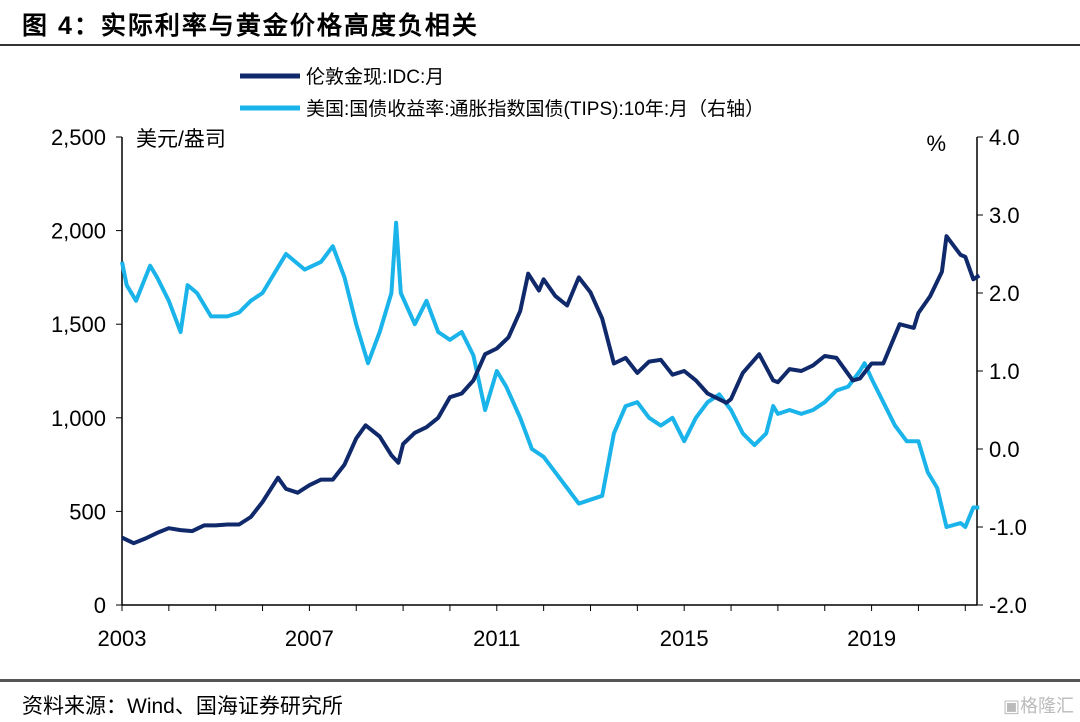  What do you see at coordinates (78, 137) in the screenshot?
I see `left-tick-label: 2,500` at bounding box center [78, 137].